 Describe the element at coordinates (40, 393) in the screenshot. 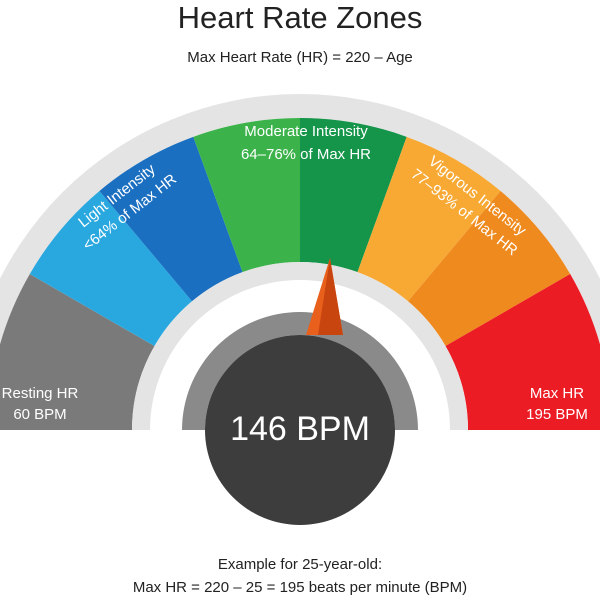

I see `zone-label: Resting HR` at that location.